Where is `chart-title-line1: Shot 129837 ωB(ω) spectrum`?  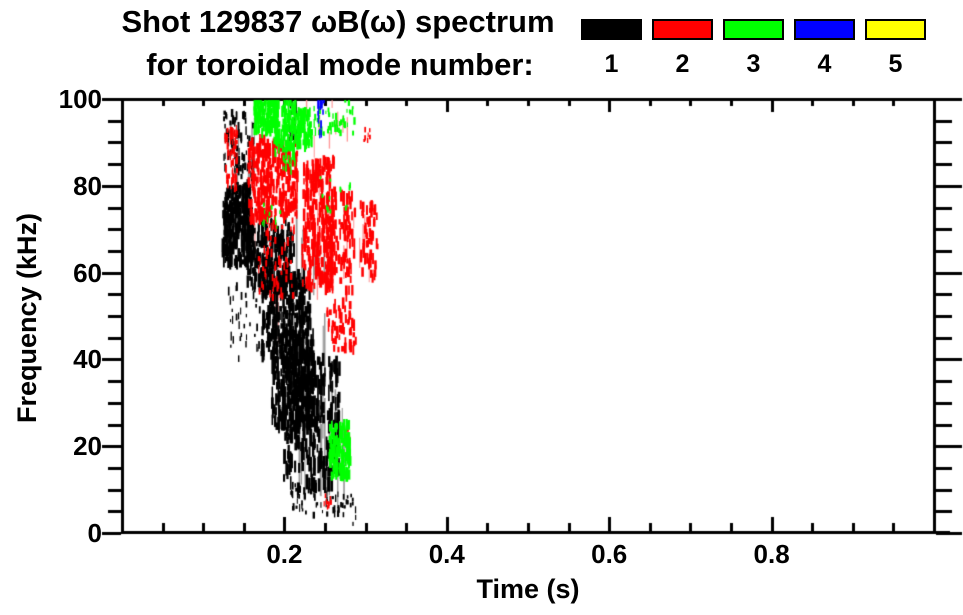 chart-title-line1: Shot 129837 ωB(ω) spectrum is located at coordinates (338, 21).